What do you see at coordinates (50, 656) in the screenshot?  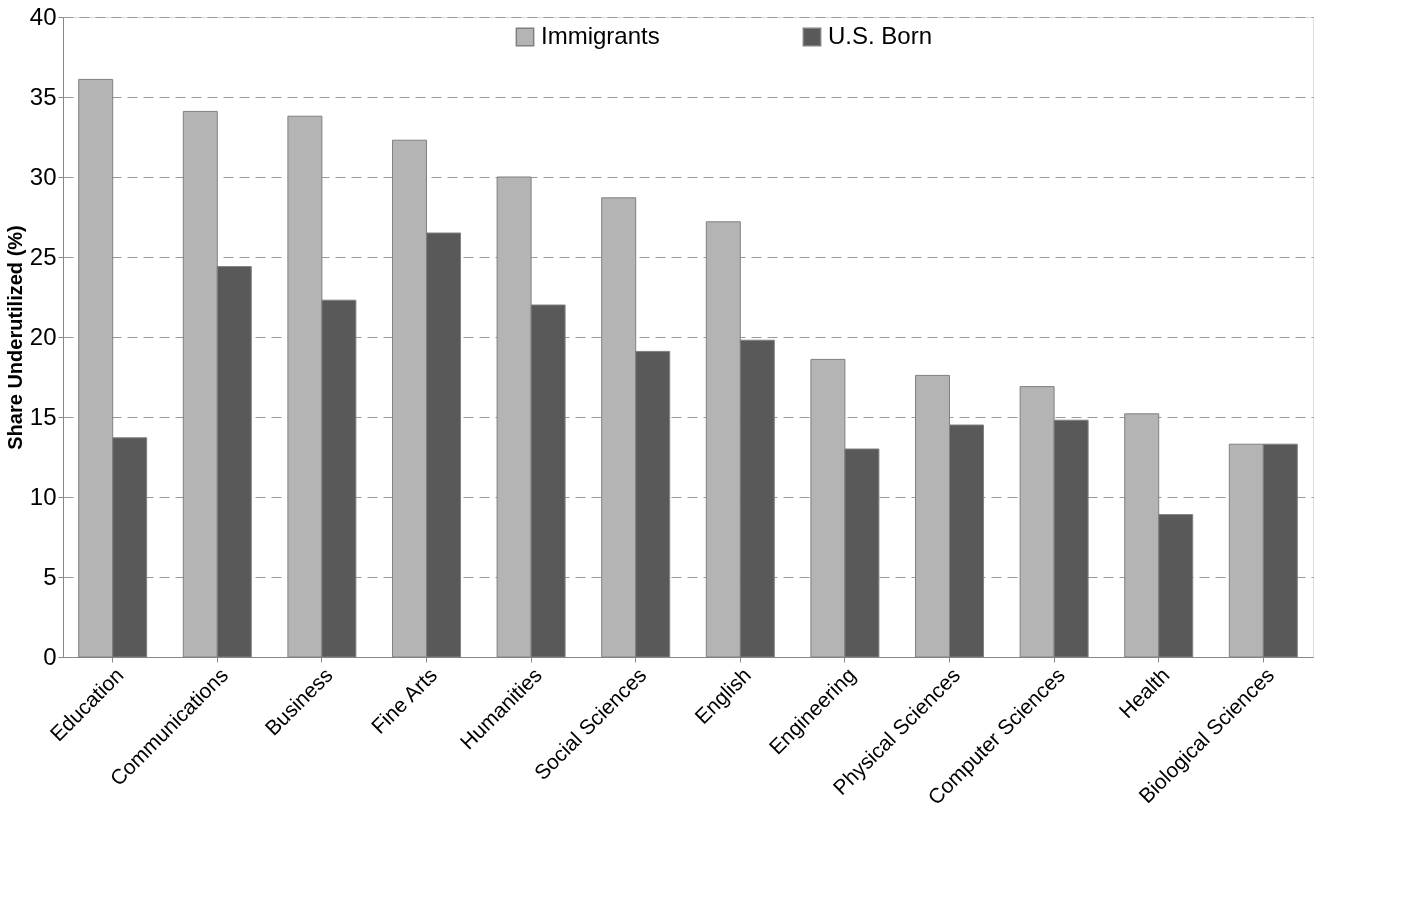 I see `y-tick-label: 0` at bounding box center [50, 656].